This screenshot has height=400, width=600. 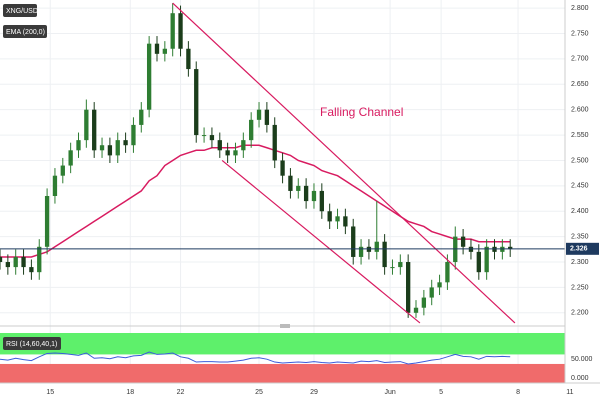 I want to click on x-tick-label: 15, so click(x=50, y=392).